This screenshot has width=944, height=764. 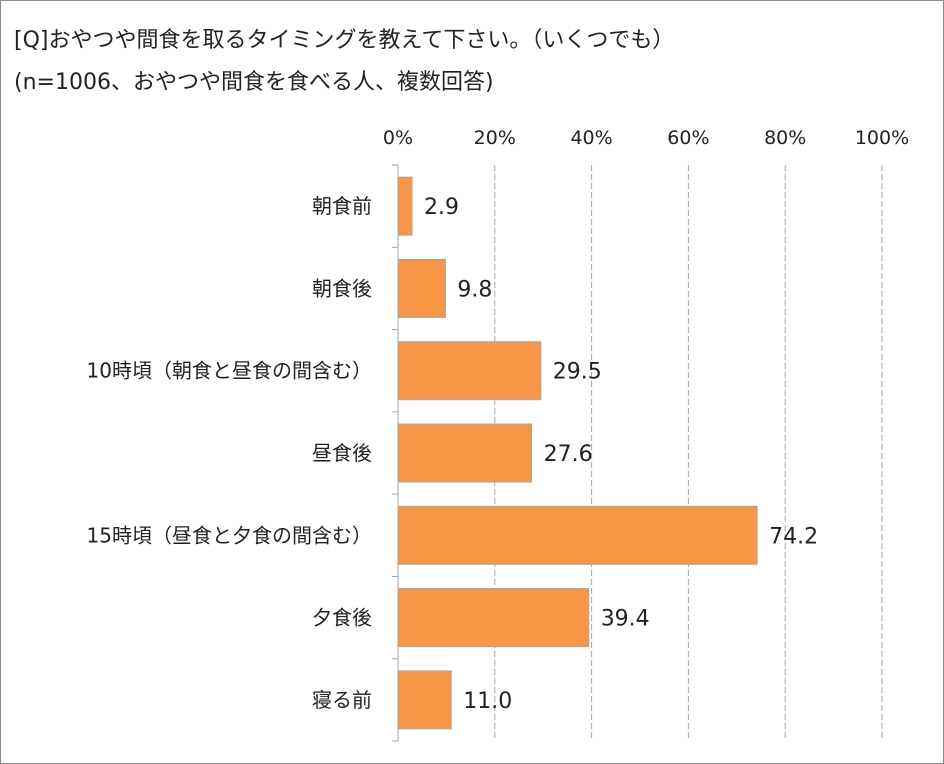 What do you see at coordinates (342, 700) in the screenshot?
I see `category-label: 寝る前` at bounding box center [342, 700].